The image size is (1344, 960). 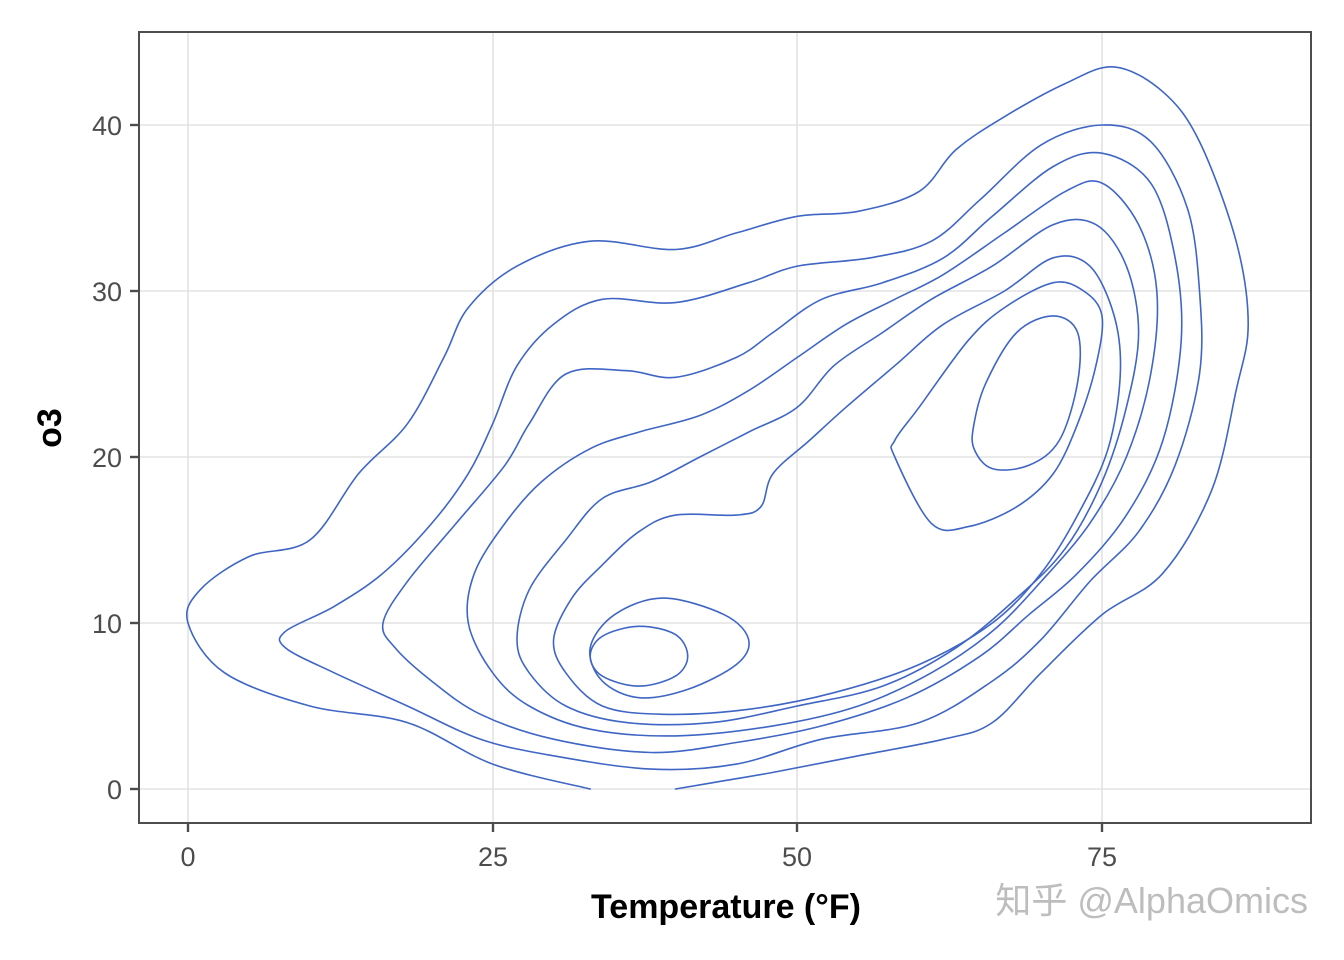 I want to click on y-tick-label: 20, so click(x=107, y=458).